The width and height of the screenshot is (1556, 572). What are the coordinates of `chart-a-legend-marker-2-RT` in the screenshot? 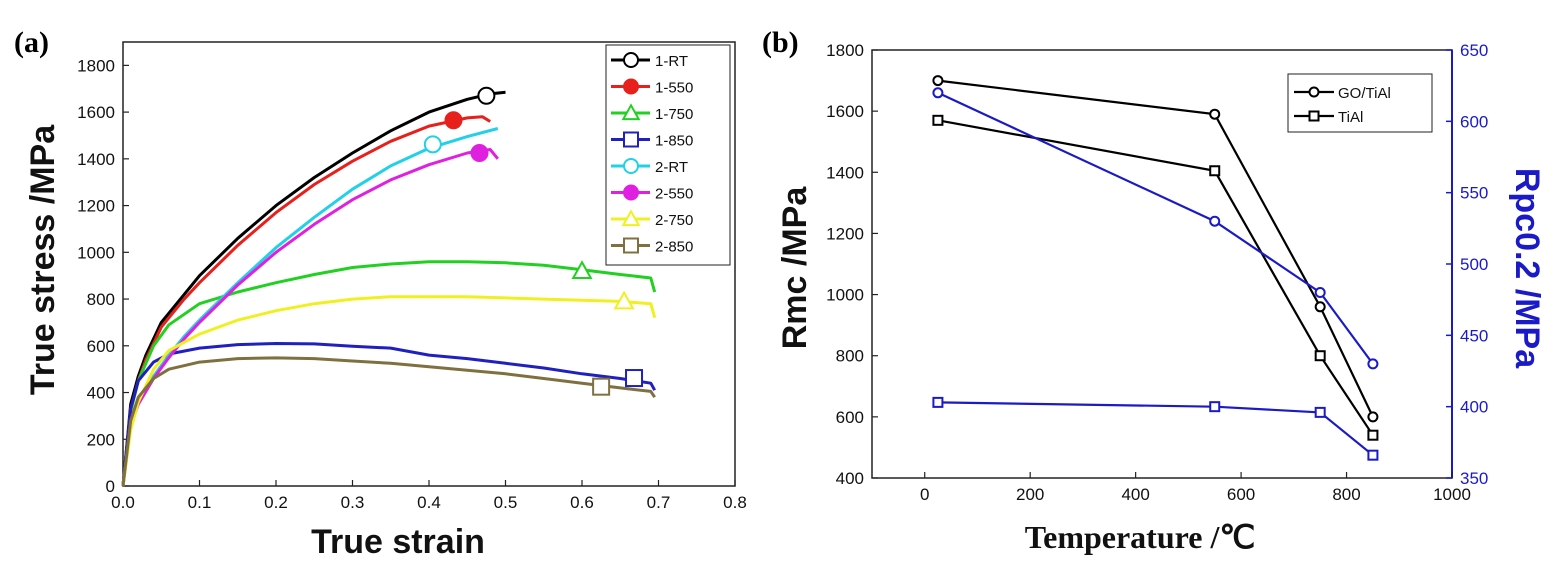 It's located at (631, 166).